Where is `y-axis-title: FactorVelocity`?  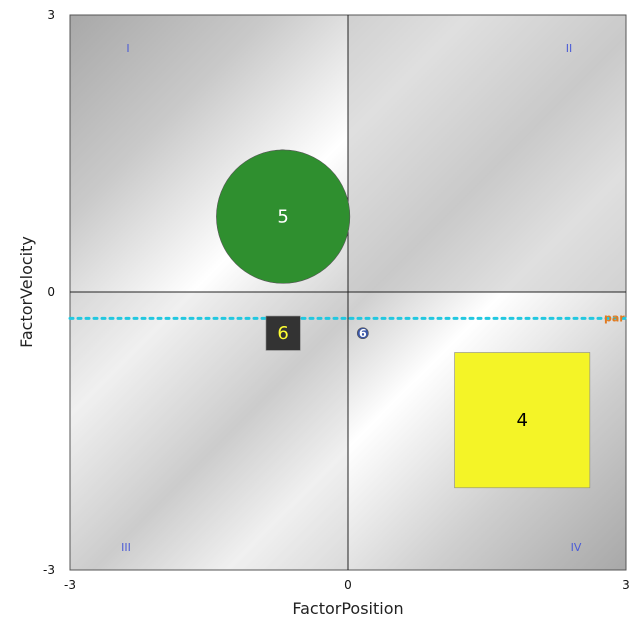 y-axis-title: FactorVelocity is located at coordinates (26, 292).